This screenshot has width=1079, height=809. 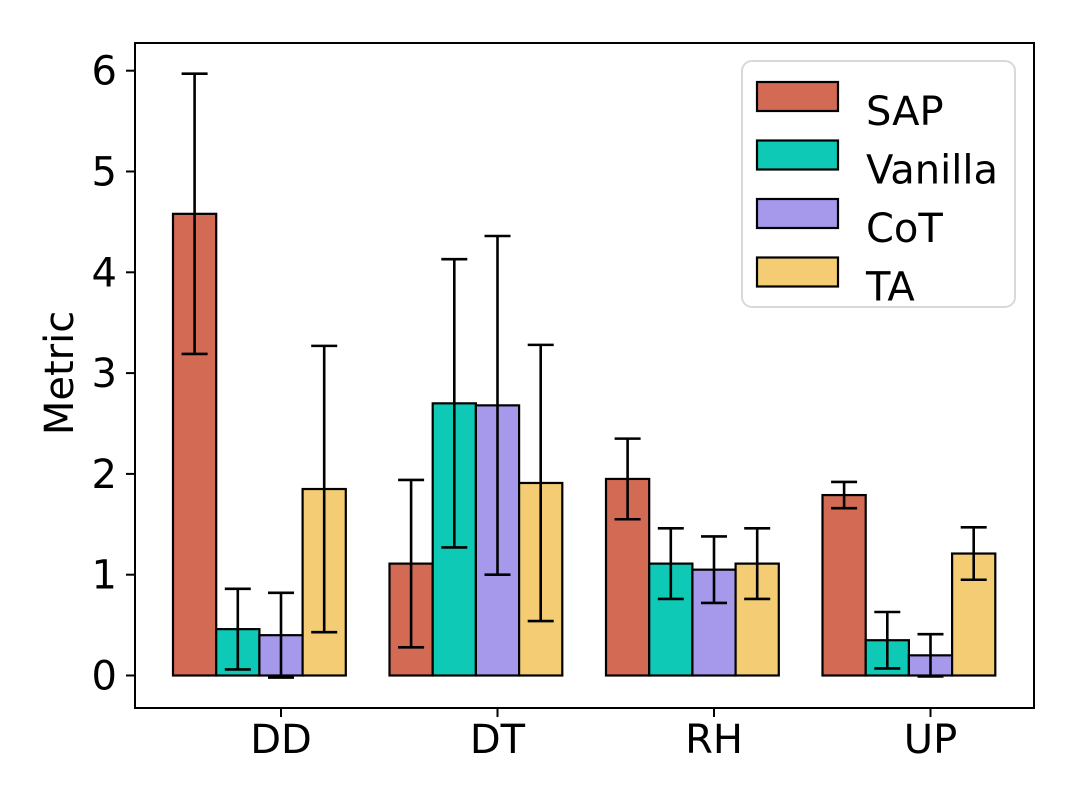 I want to click on legend-box, so click(x=878, y=184).